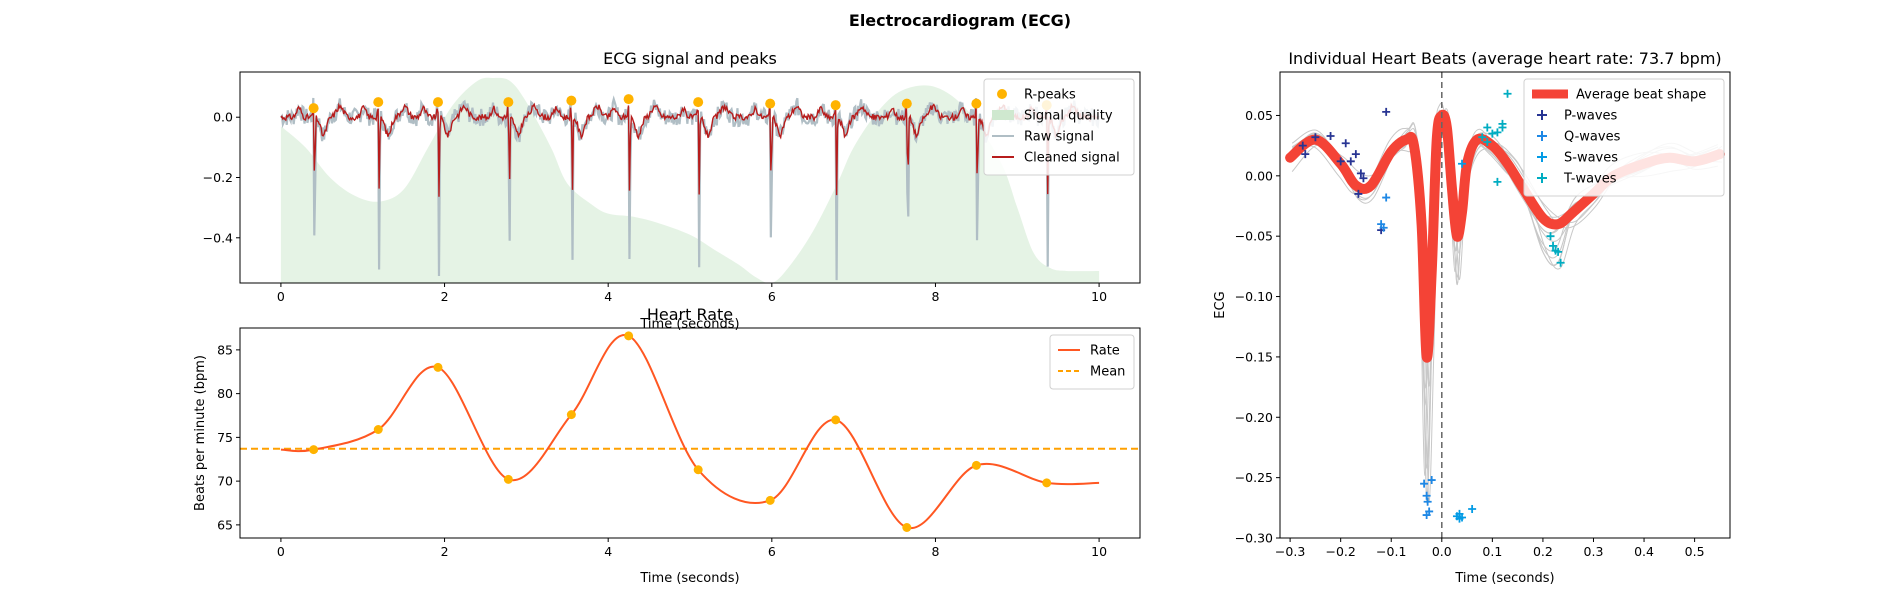 The width and height of the screenshot is (1900, 600). Describe the element at coordinates (1107, 372) in the screenshot. I see `legend-entry: Mean` at that location.